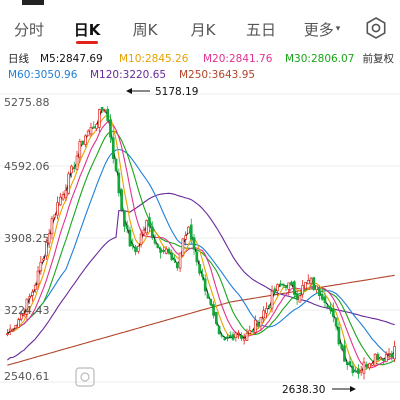  What do you see at coordinates (378, 59) in the screenshot?
I see `adjust-mode-button: 前复权` at bounding box center [378, 59].